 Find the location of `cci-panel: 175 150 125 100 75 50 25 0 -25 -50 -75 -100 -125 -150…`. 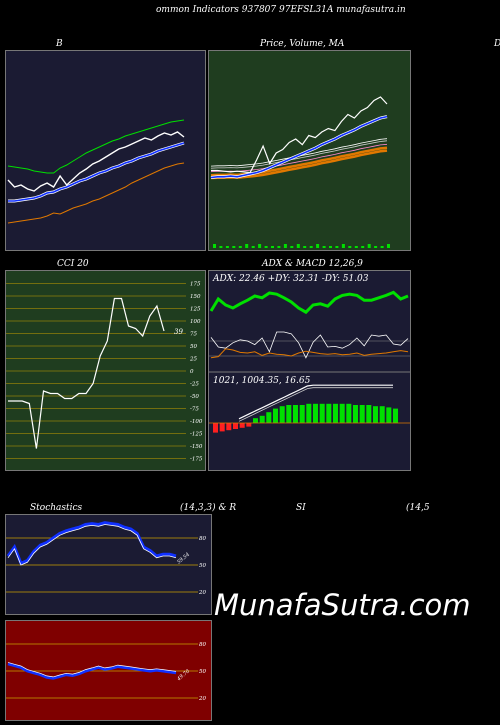

cci-panel: 175 150 125 100 75 50 25 0 -25 -50 -75 -100 -125 -150… is located at coordinates (105, 370).